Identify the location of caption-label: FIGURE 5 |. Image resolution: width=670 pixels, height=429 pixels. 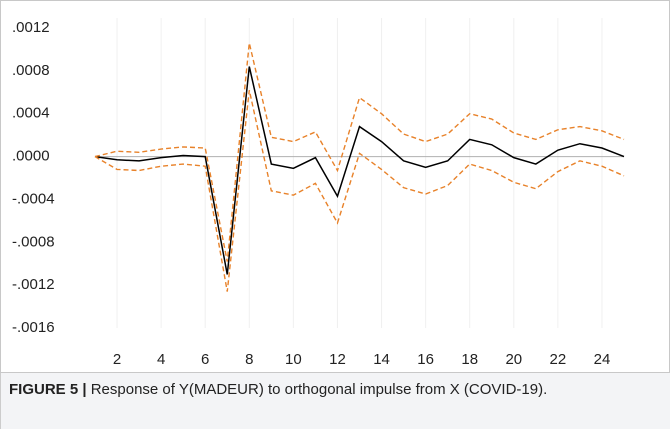
(48, 389).